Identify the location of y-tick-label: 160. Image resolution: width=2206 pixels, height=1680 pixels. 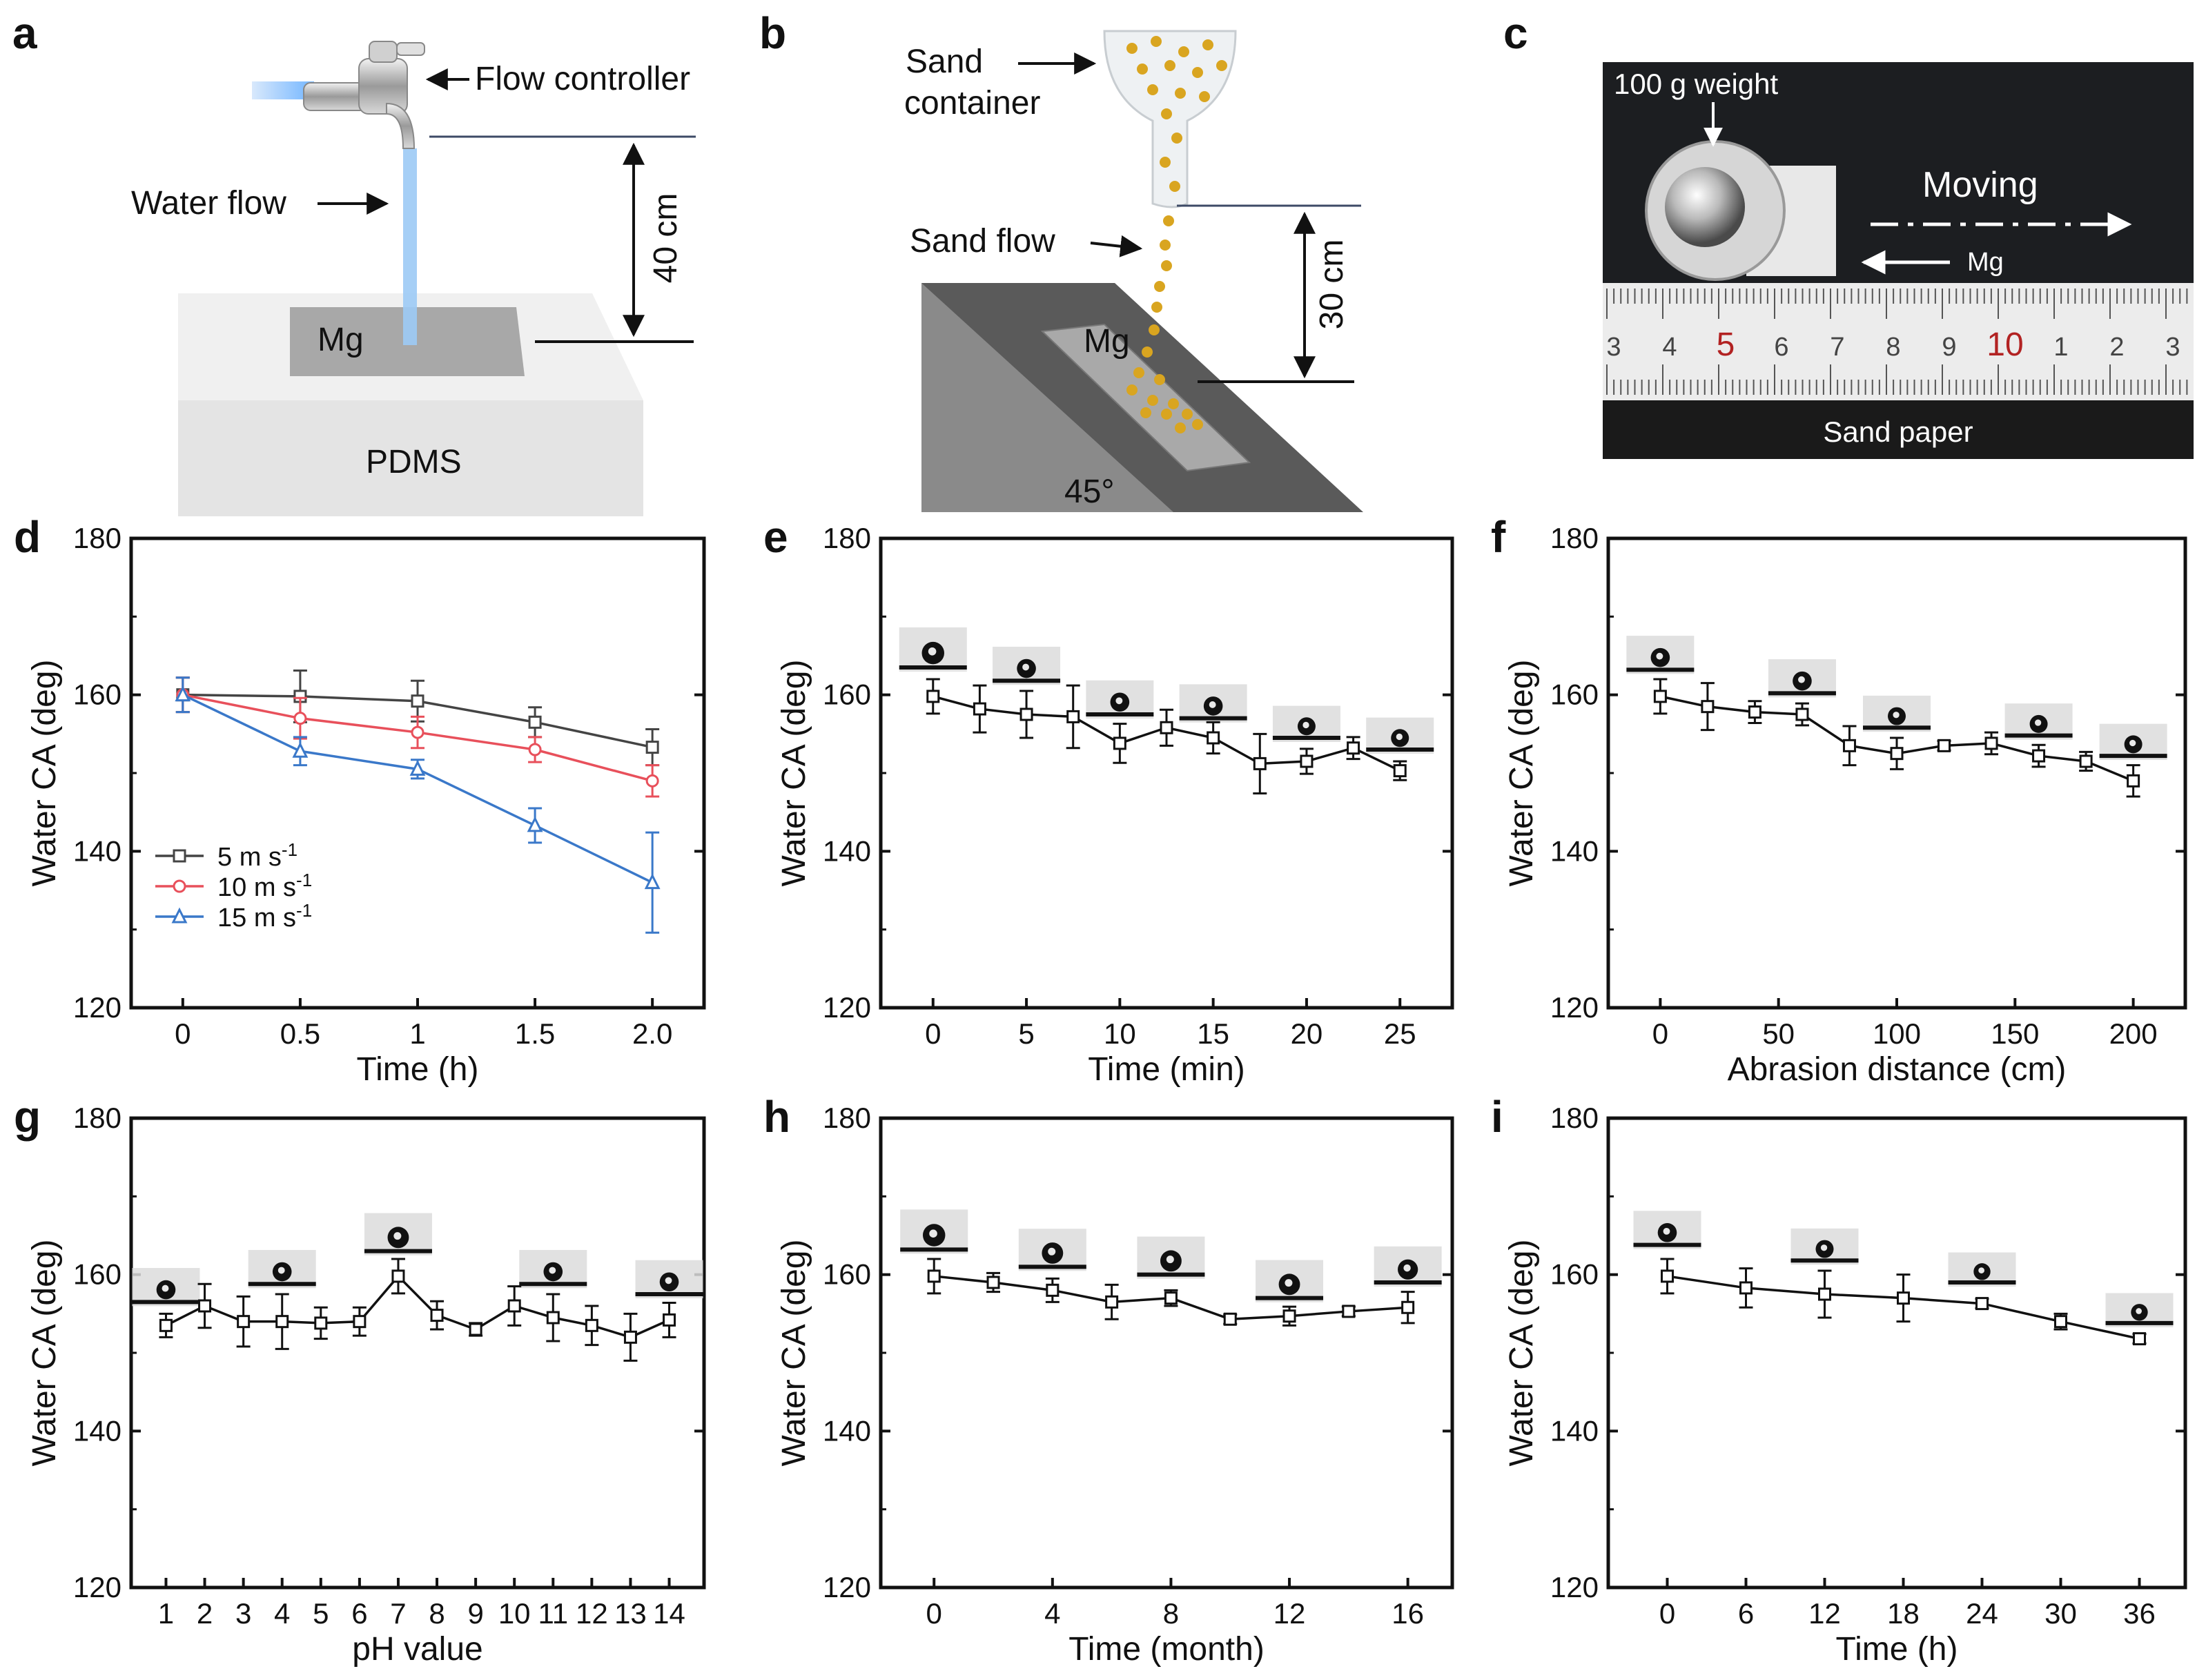
(97, 1274).